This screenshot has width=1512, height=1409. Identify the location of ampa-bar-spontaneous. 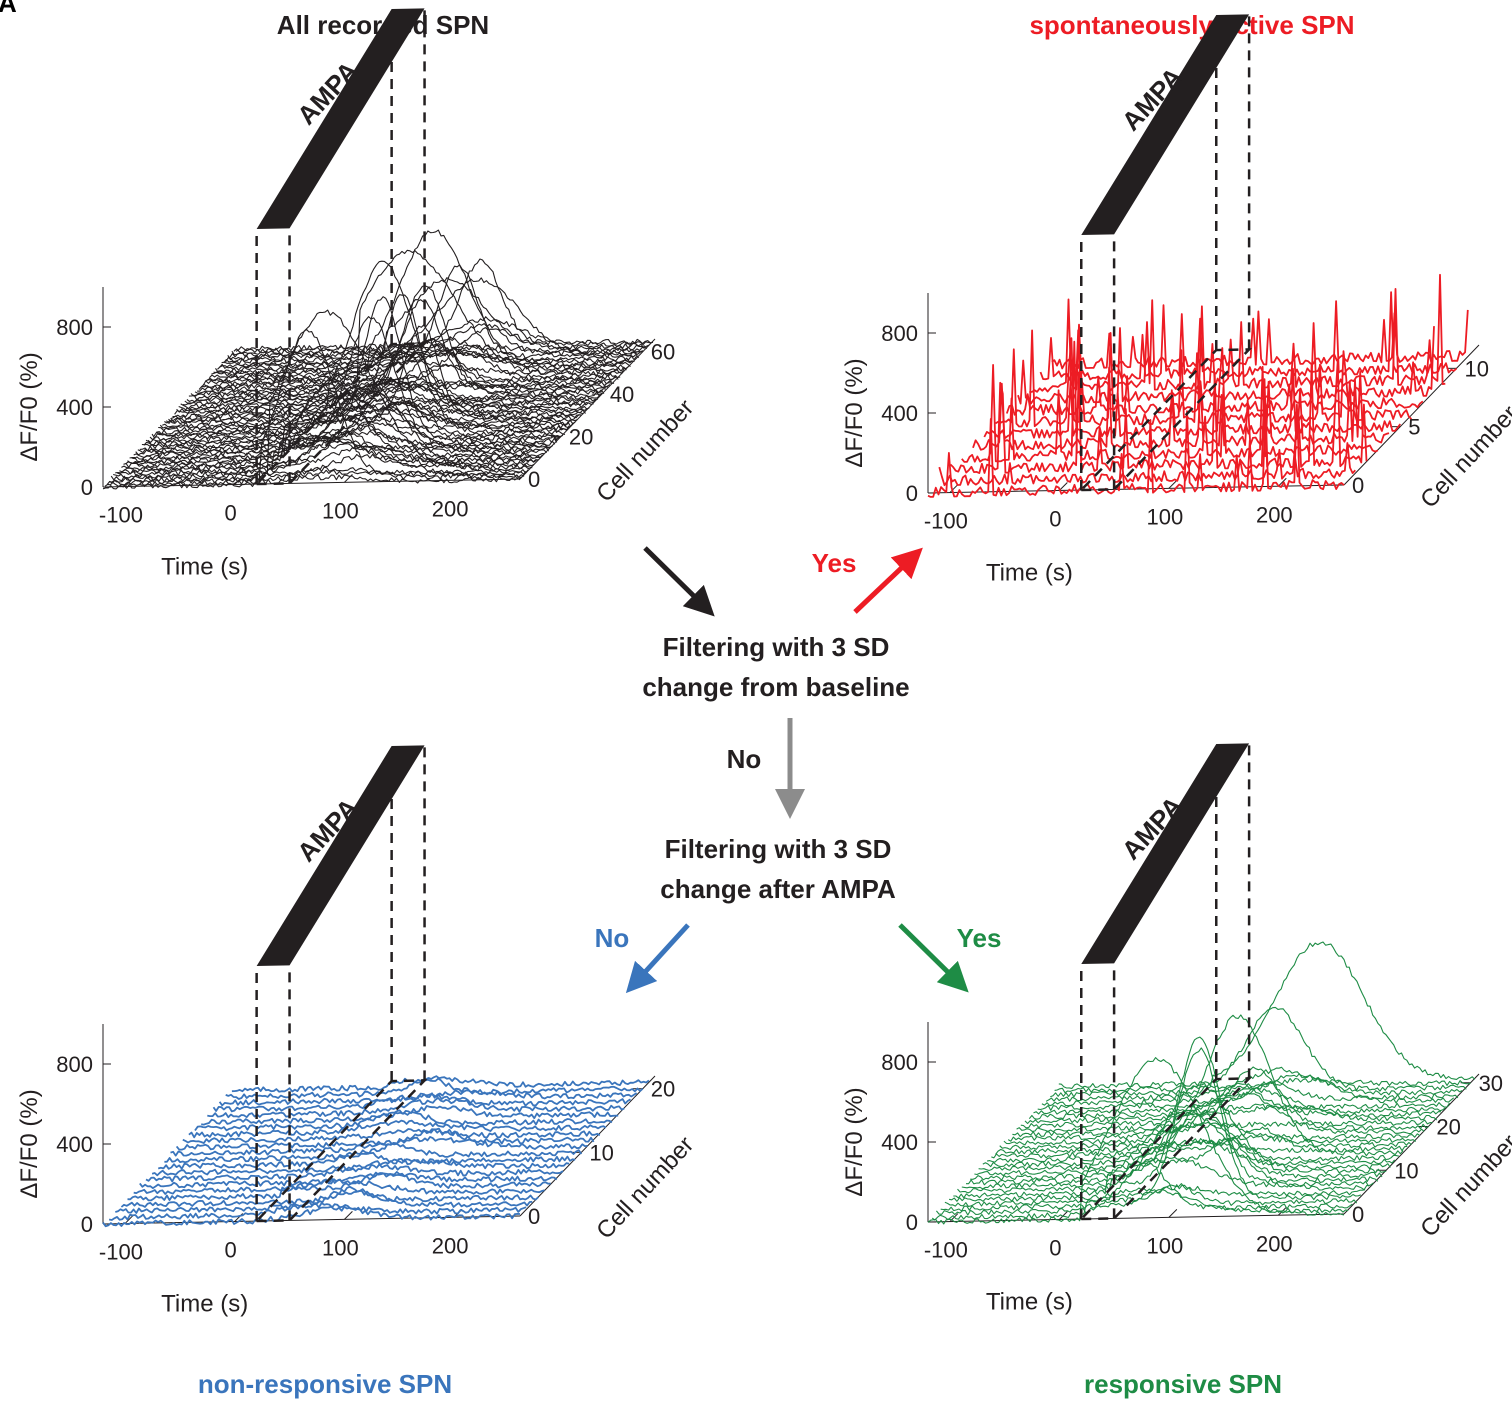
(1165, 125).